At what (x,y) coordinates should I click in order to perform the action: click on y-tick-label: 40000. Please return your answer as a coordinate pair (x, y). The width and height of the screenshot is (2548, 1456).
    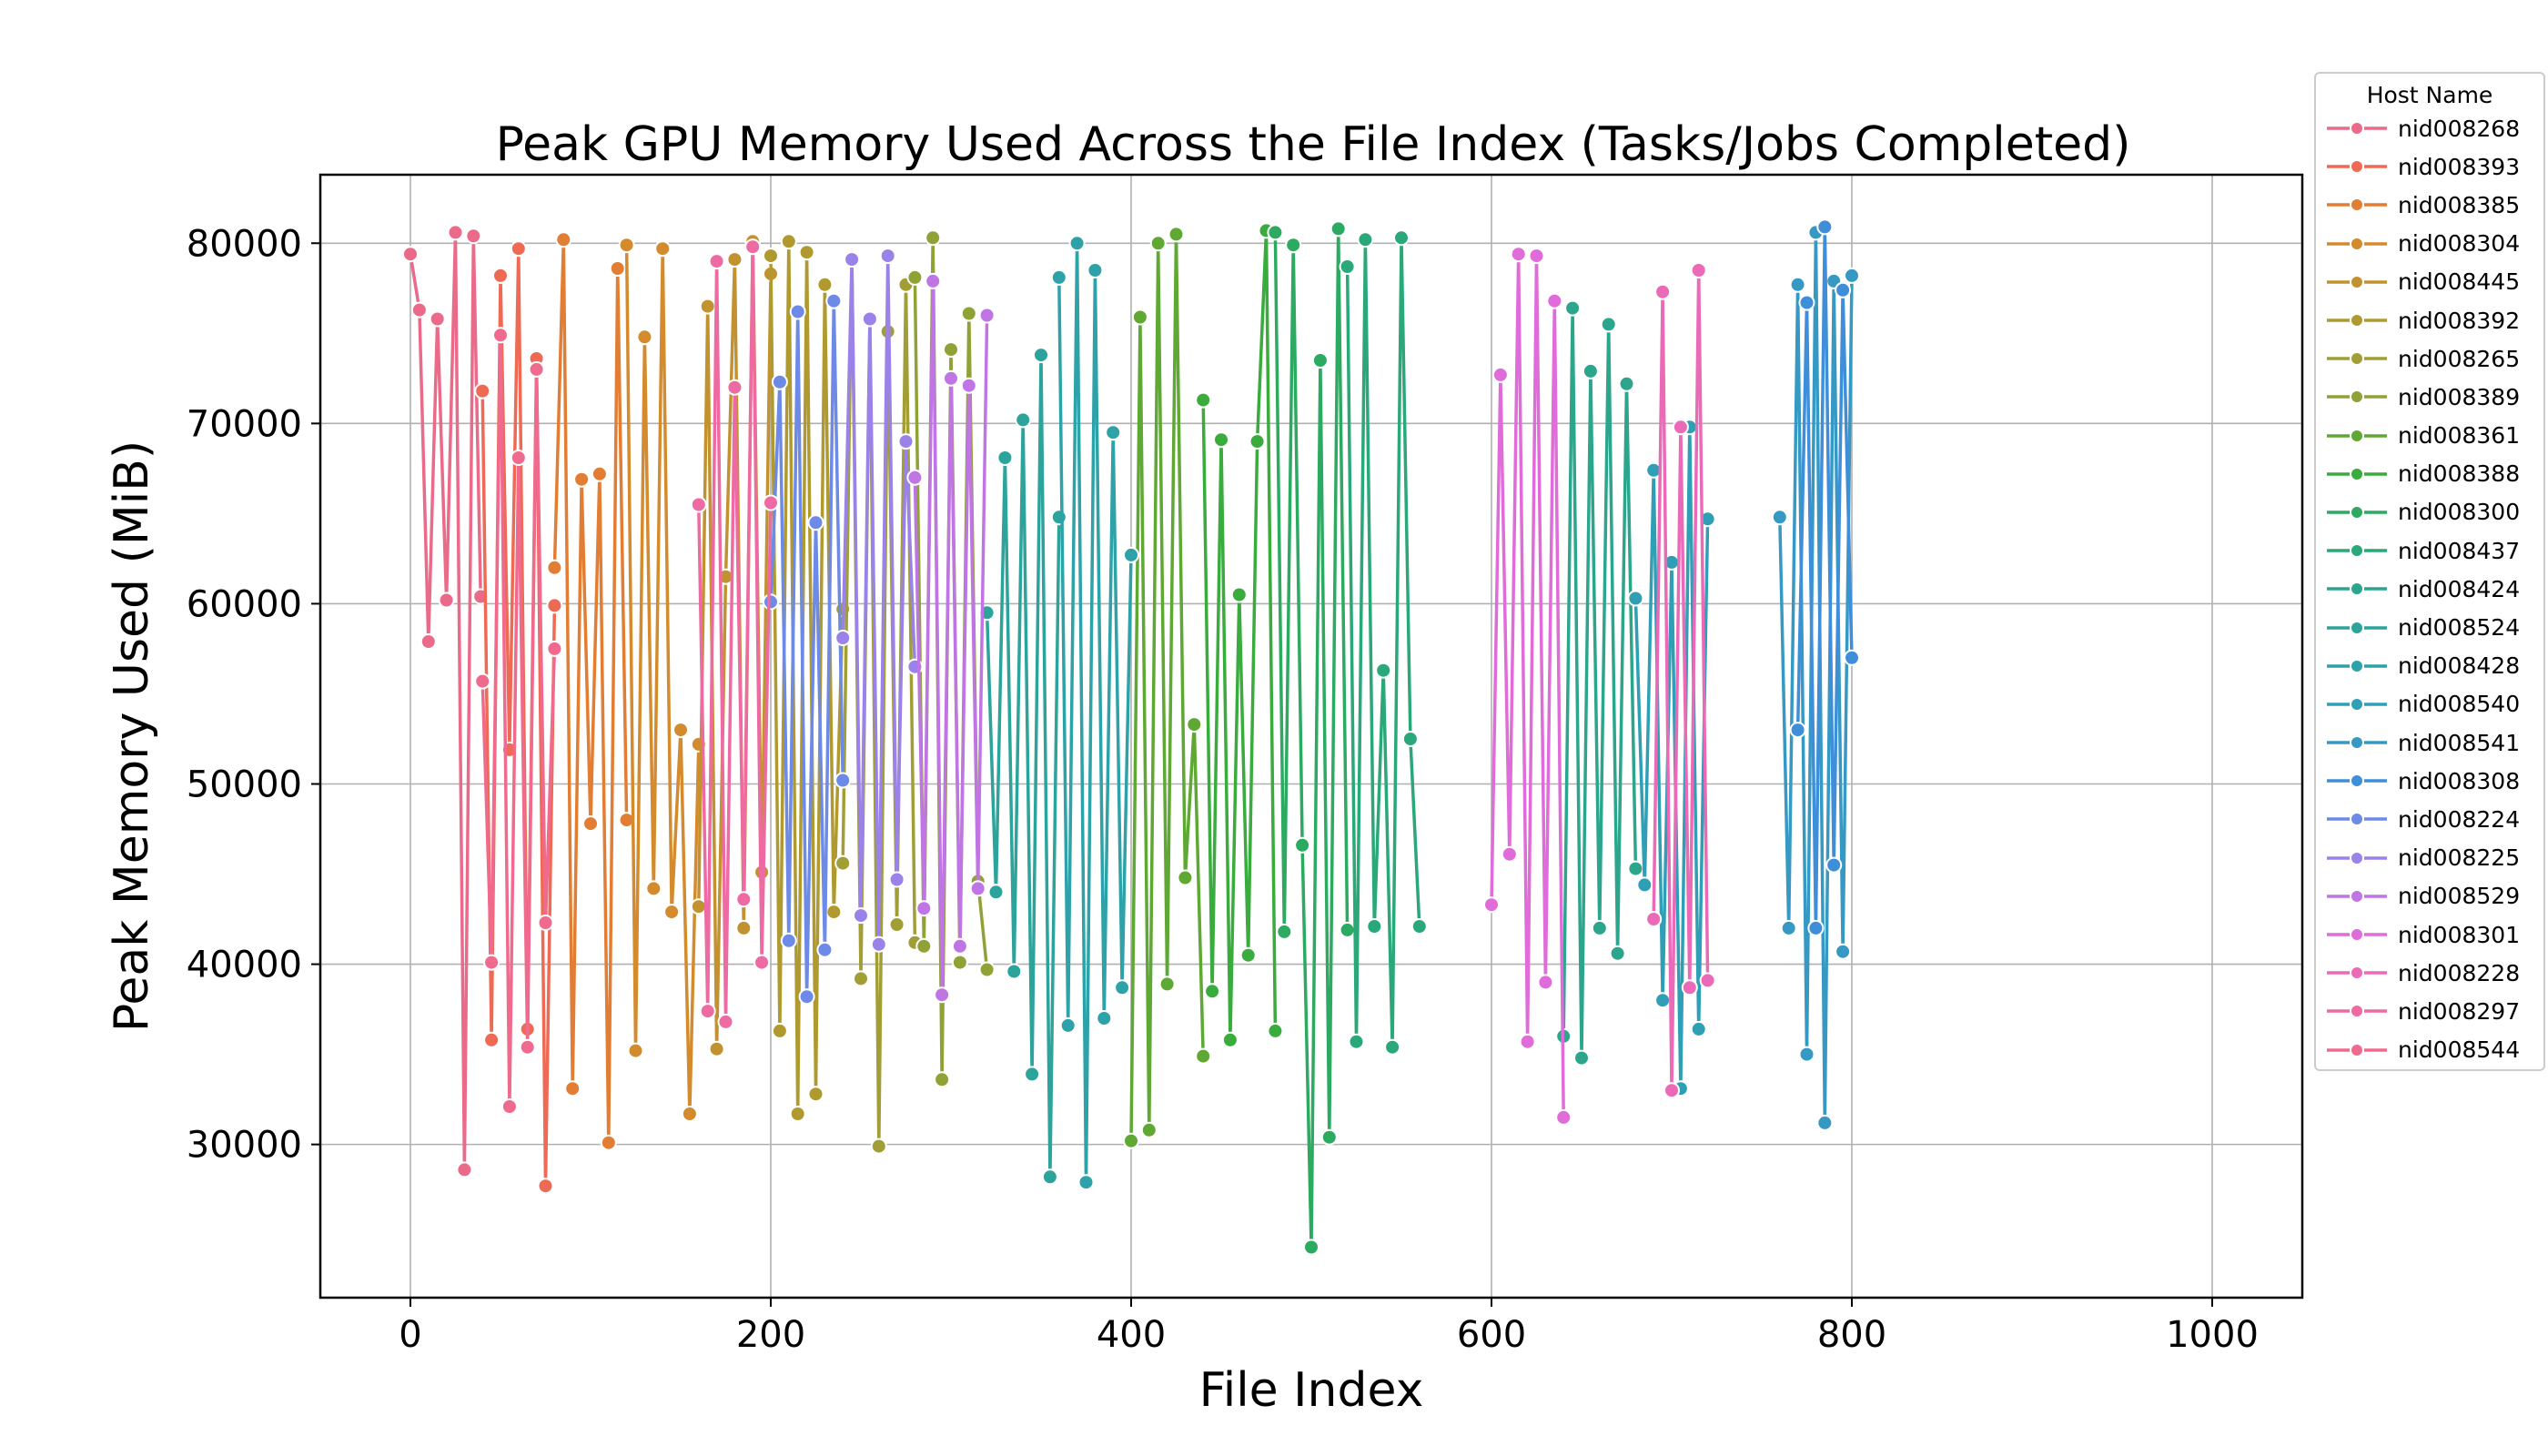
    Looking at the image, I should click on (245, 966).